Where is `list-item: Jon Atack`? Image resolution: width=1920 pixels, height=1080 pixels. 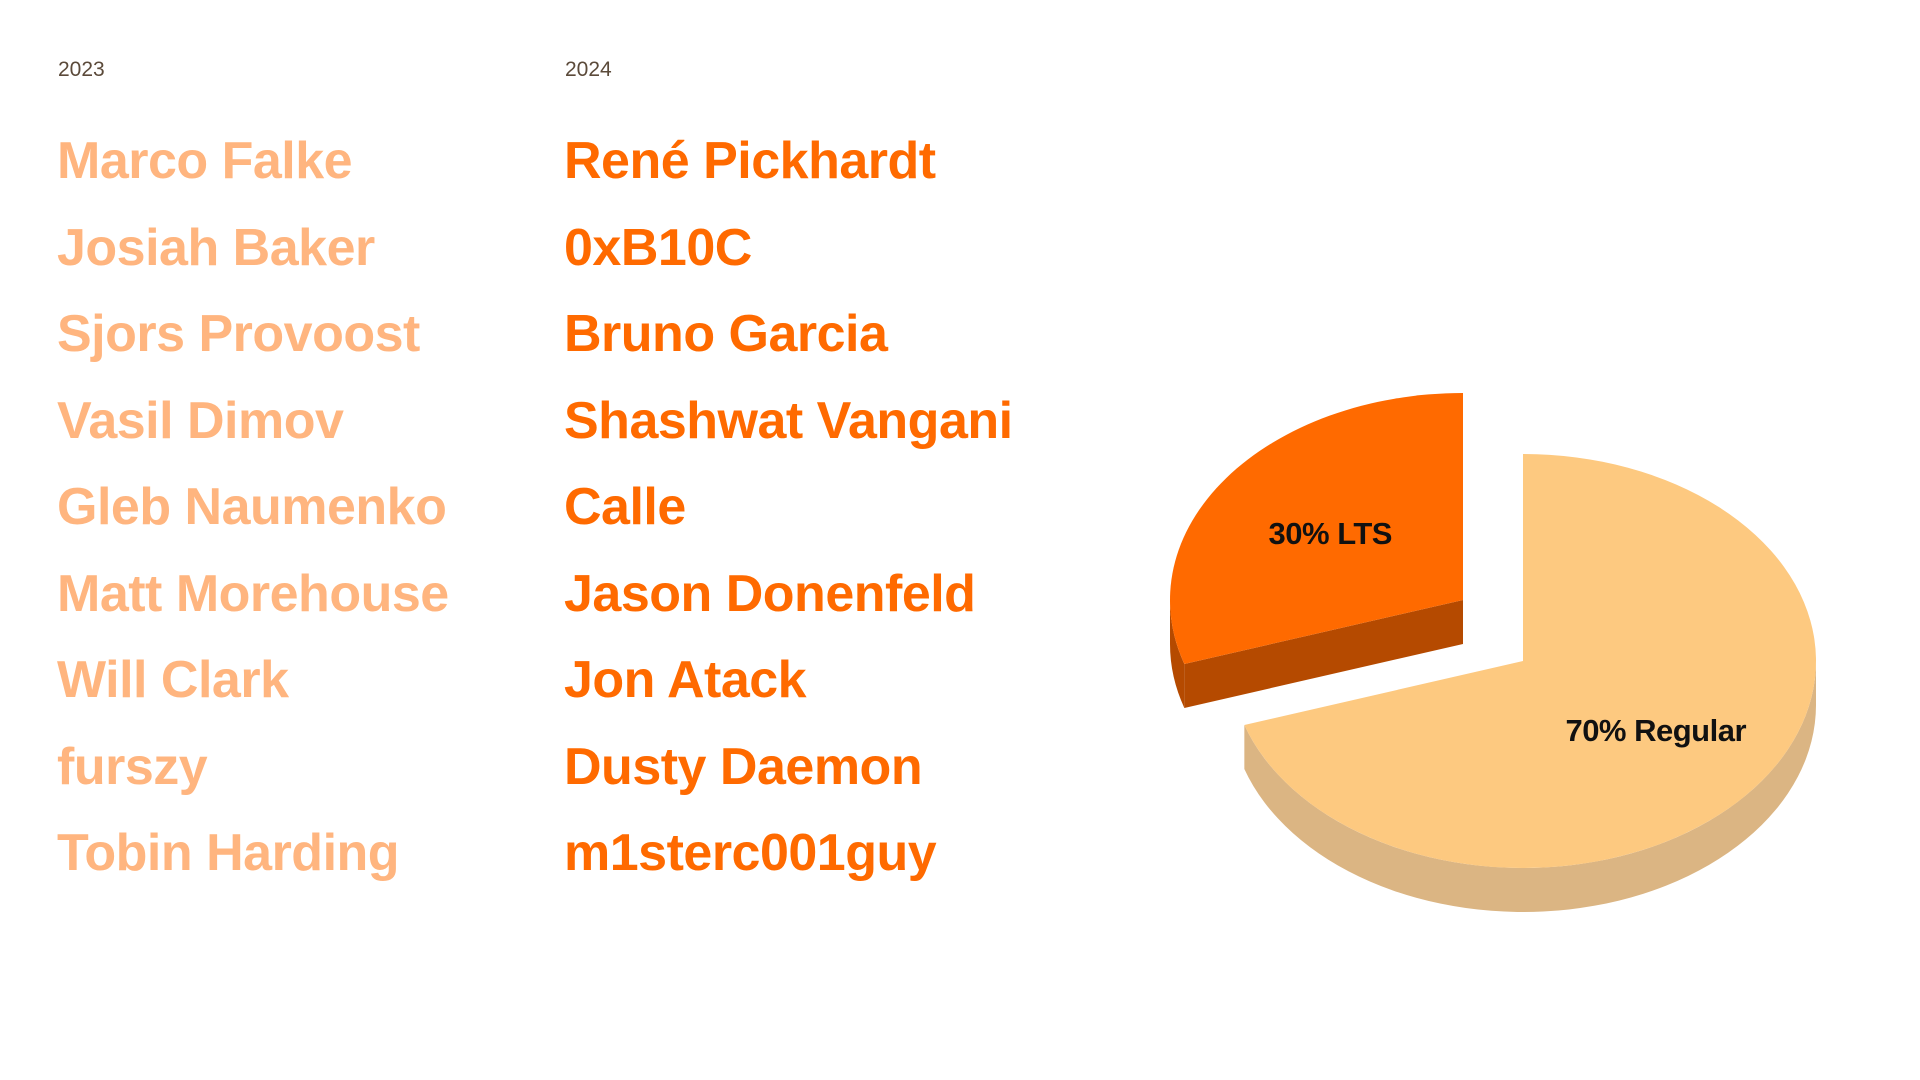 list-item: Jon Atack is located at coordinates (685, 680).